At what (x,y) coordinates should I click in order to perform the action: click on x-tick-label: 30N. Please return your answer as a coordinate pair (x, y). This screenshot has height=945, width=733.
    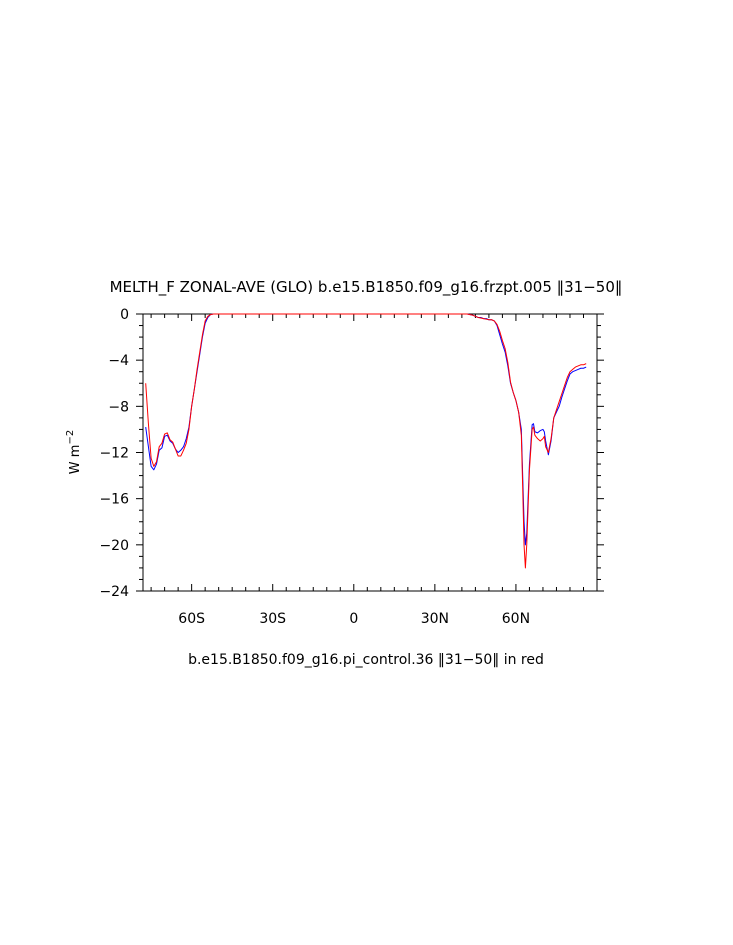
    Looking at the image, I should click on (435, 619).